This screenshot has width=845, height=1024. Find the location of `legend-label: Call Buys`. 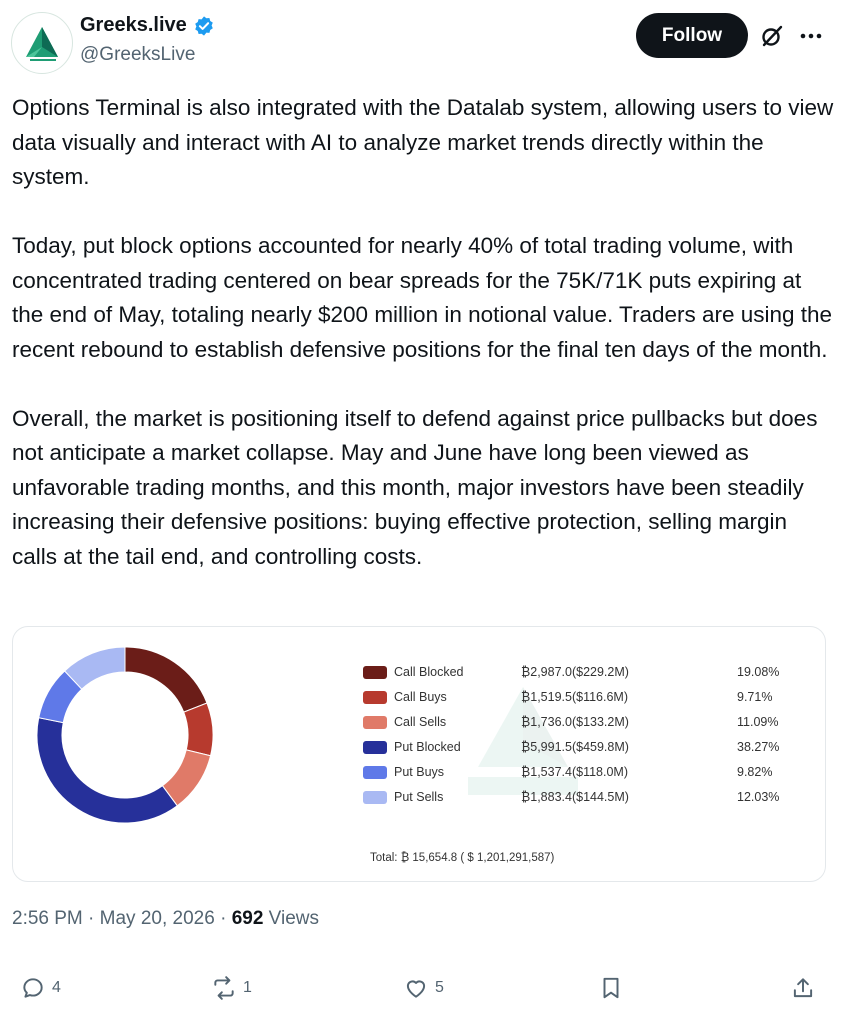

legend-label: Call Buys is located at coordinates (420, 697).